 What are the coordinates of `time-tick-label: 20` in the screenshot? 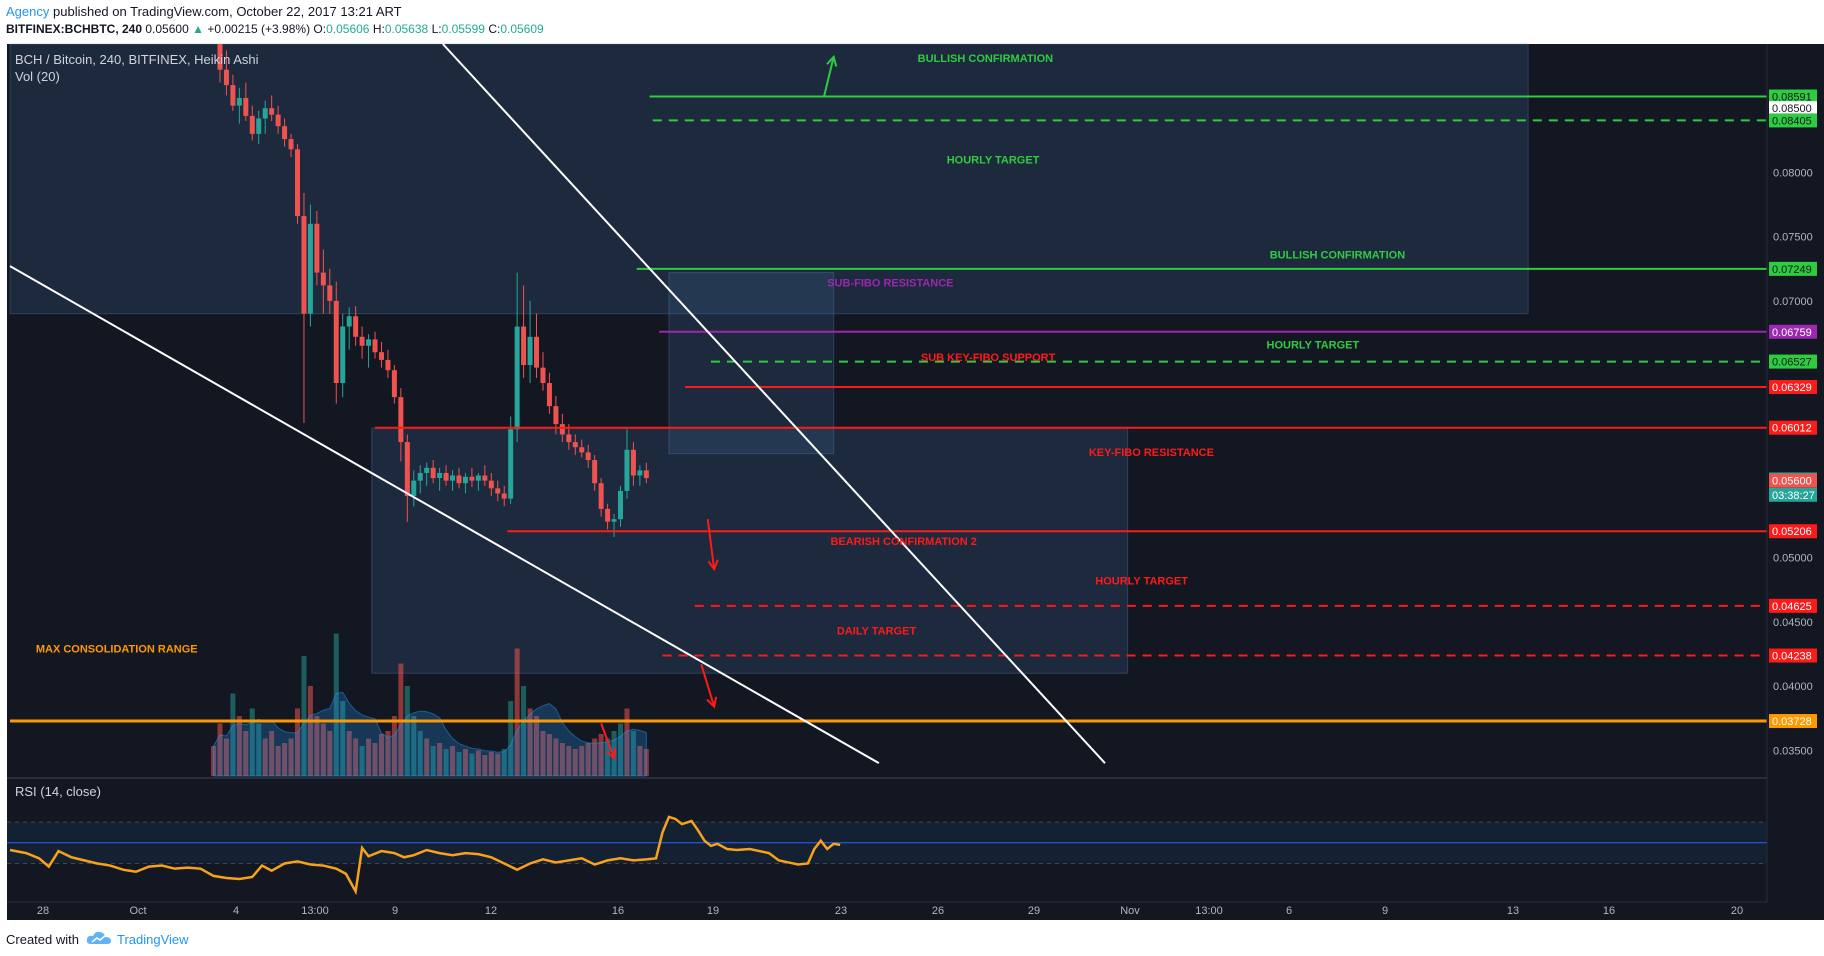 It's located at (1737, 911).